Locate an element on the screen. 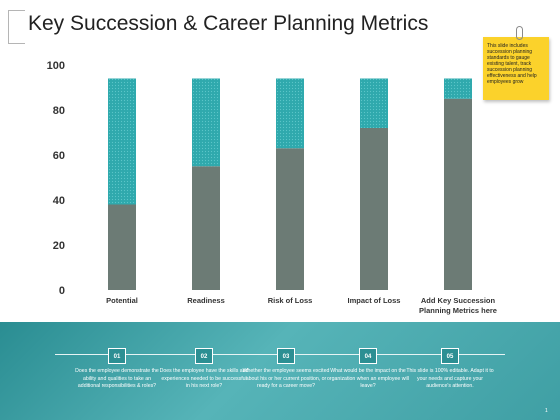  paperclip-icon is located at coordinates (519, 33).